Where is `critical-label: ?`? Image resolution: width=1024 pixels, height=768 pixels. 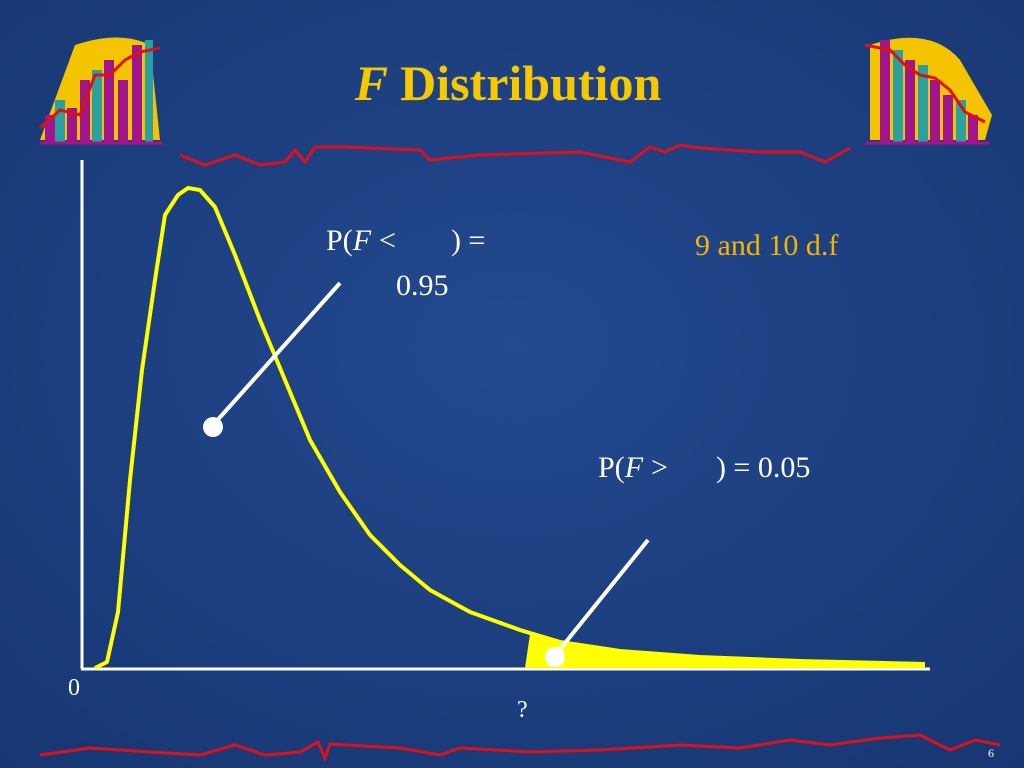 critical-label: ? is located at coordinates (522, 710).